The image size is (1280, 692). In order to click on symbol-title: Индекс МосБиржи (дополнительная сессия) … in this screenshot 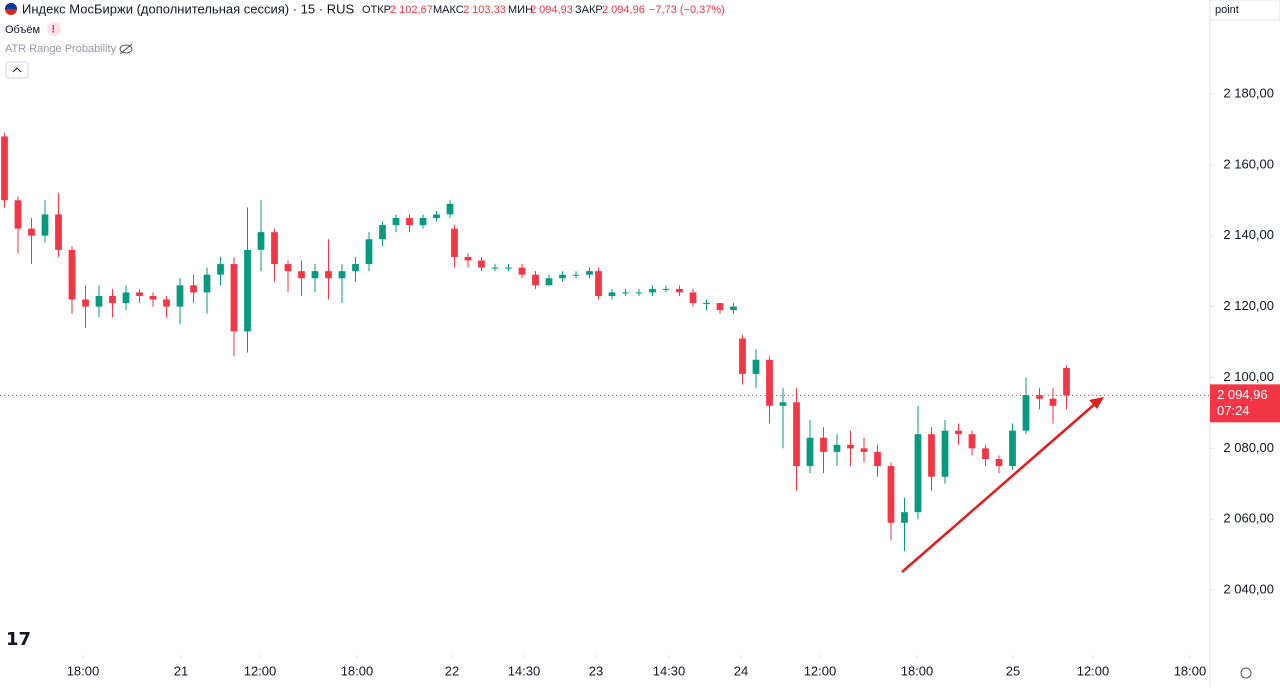, I will do `click(188, 8)`.